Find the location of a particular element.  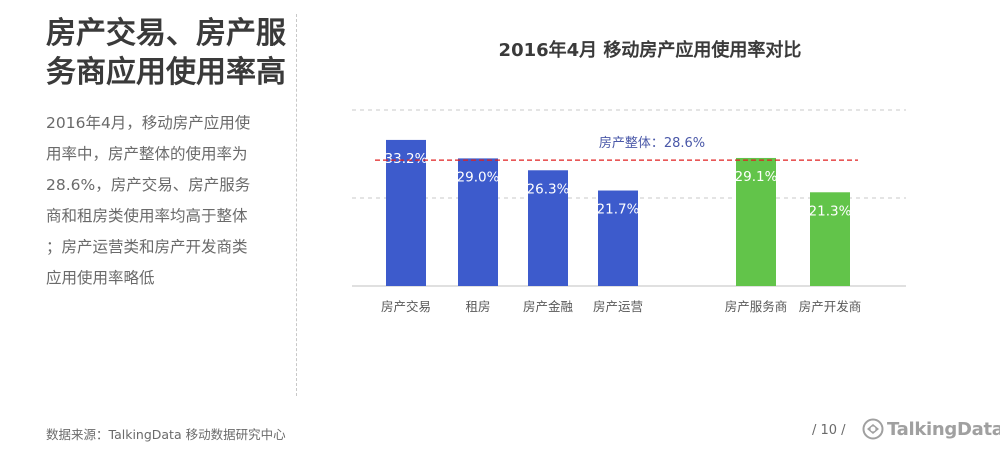

category-label: 房产金融 is located at coordinates (548, 306).